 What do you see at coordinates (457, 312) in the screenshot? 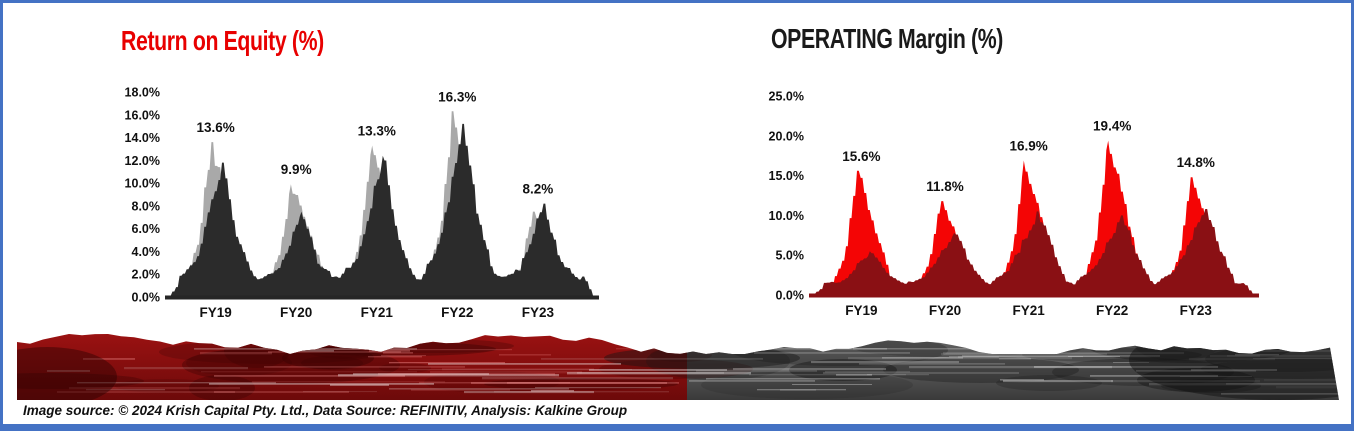
I see `x-category-label: FY22` at bounding box center [457, 312].